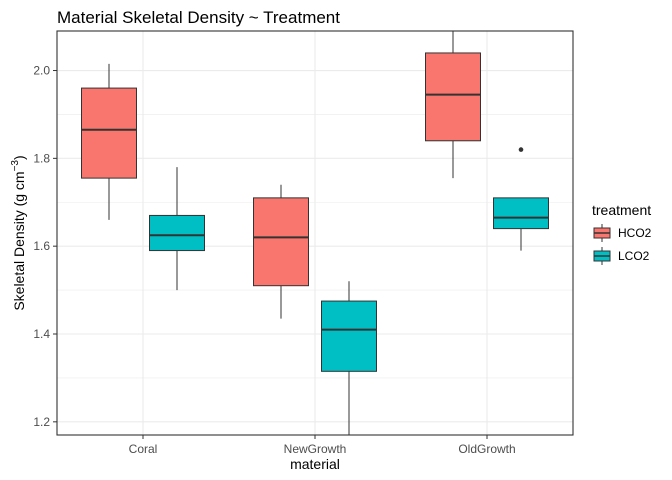  What do you see at coordinates (41, 71) in the screenshot?
I see `y-tick-label: 2.0` at bounding box center [41, 71].